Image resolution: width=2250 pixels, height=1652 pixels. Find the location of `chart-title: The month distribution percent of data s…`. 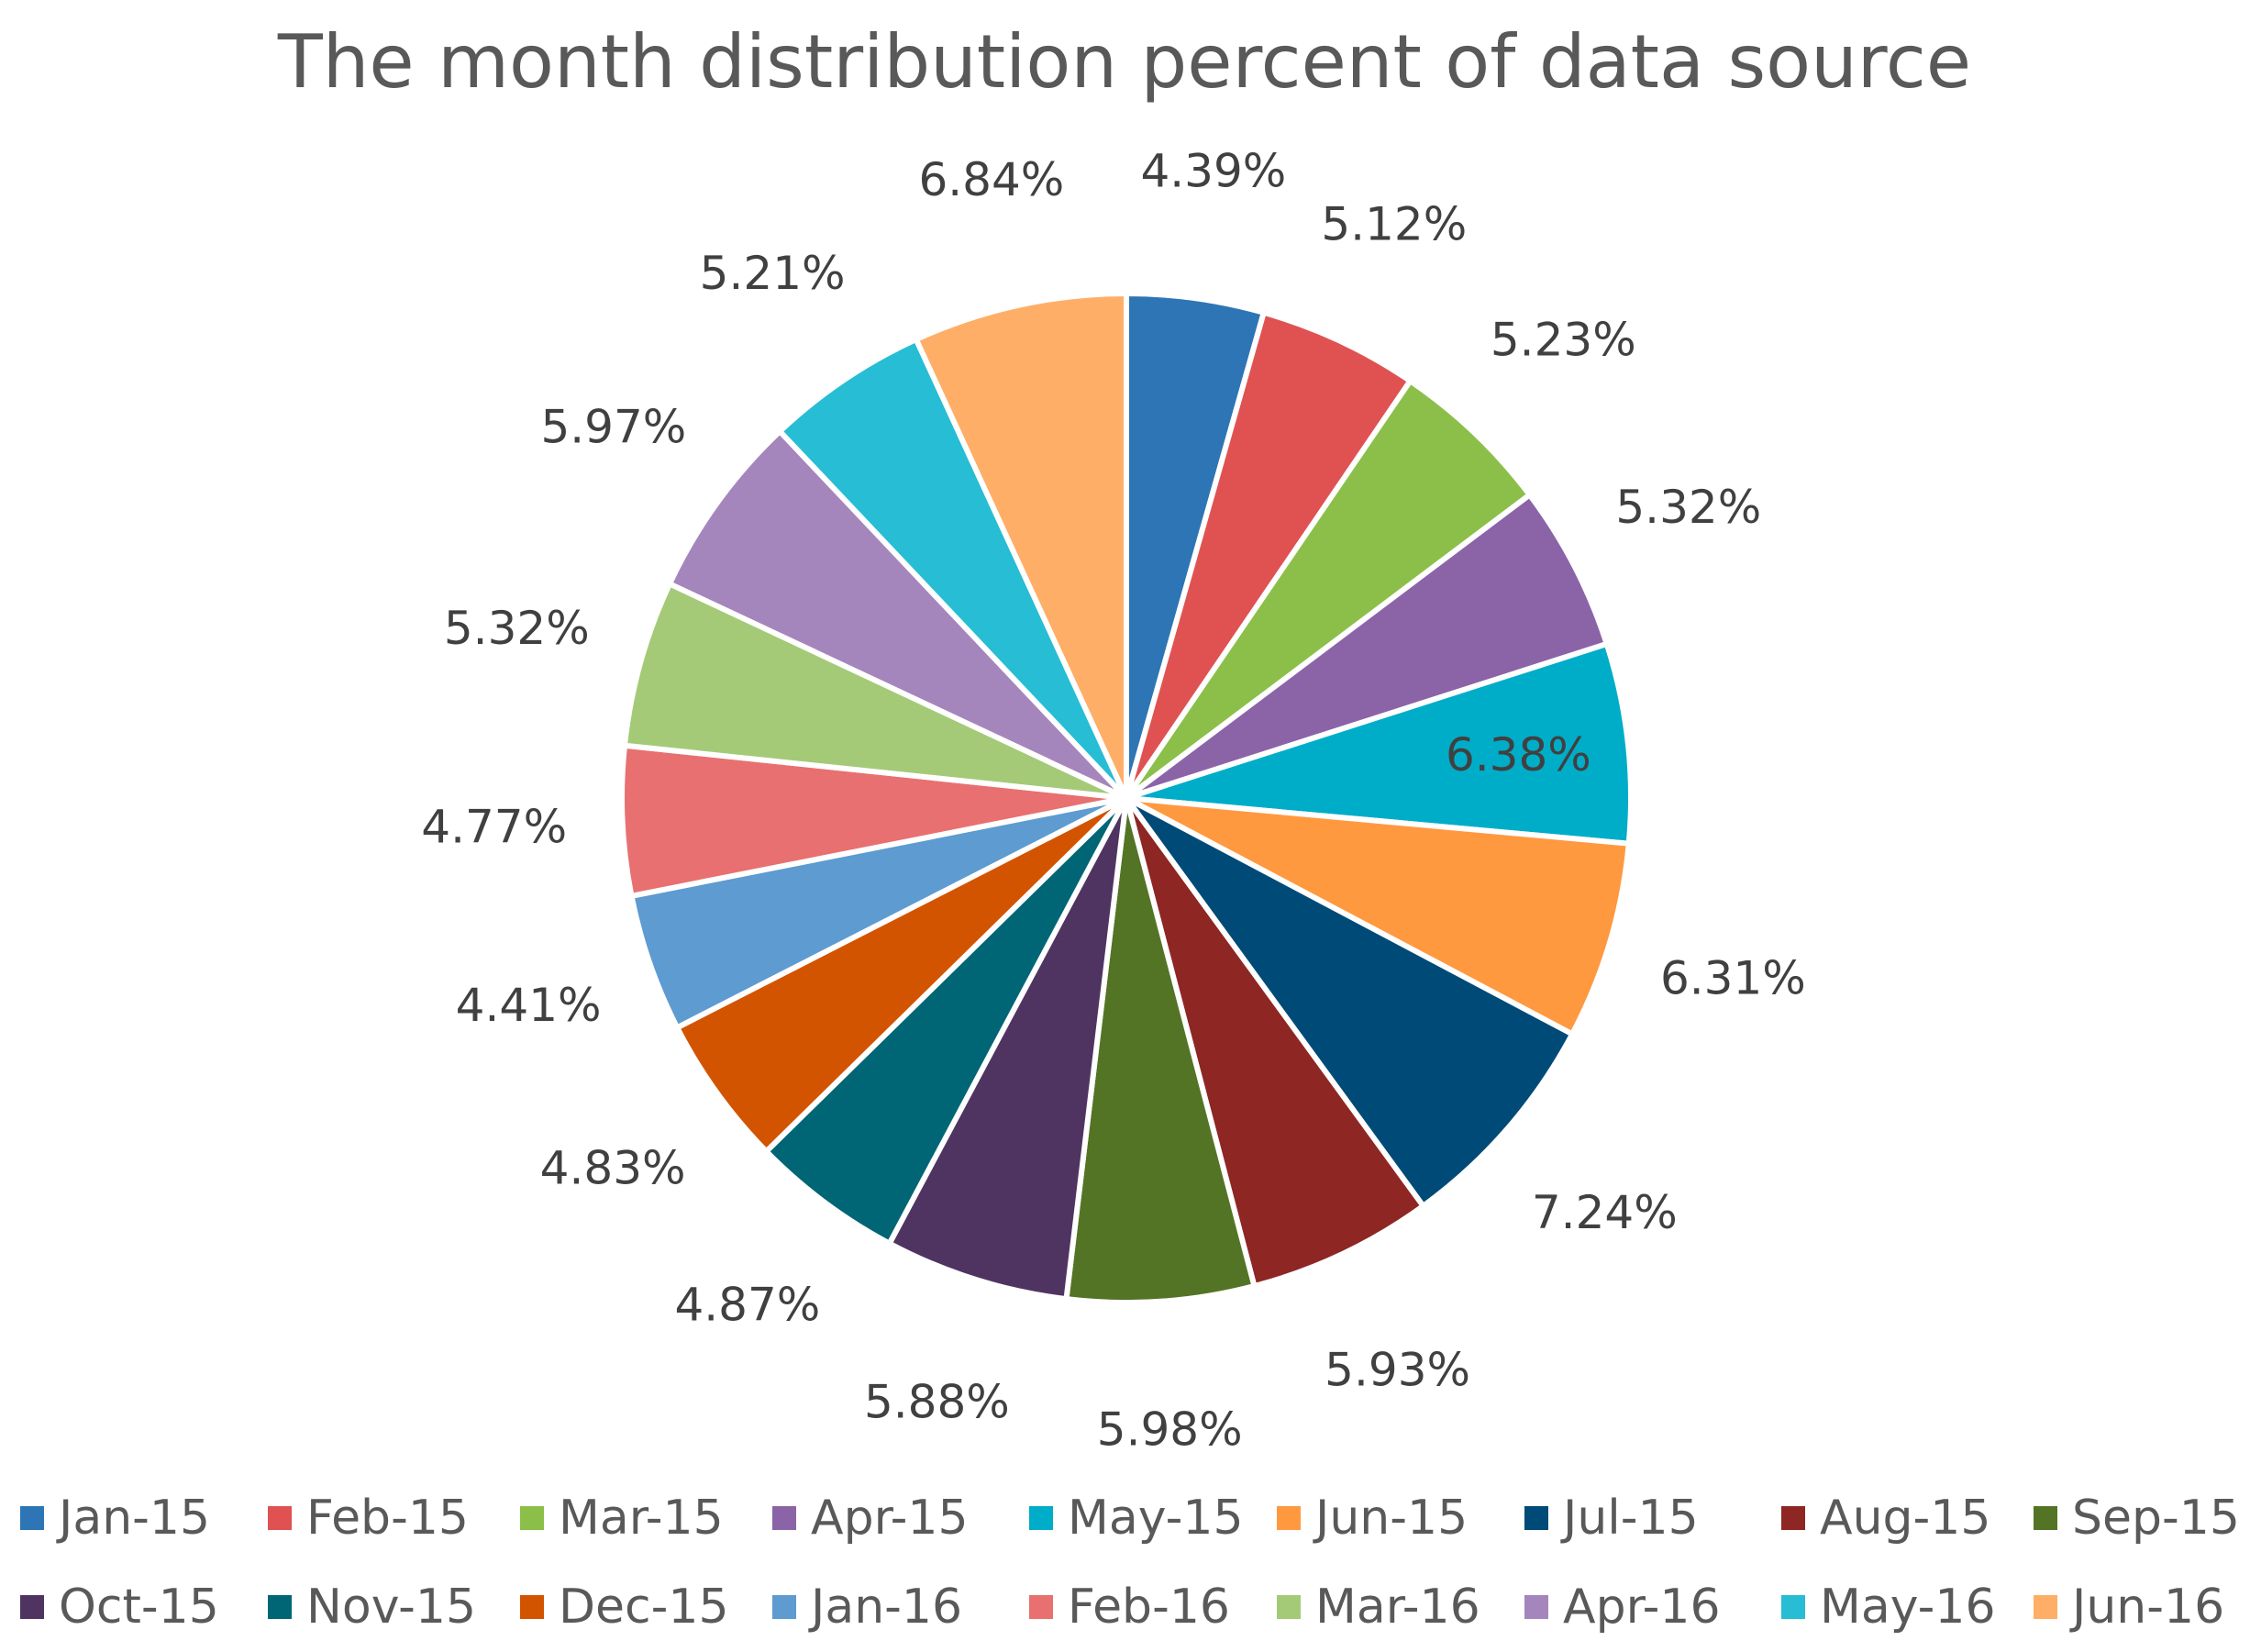

chart-title: The month distribution percent of data s… is located at coordinates (1124, 62).